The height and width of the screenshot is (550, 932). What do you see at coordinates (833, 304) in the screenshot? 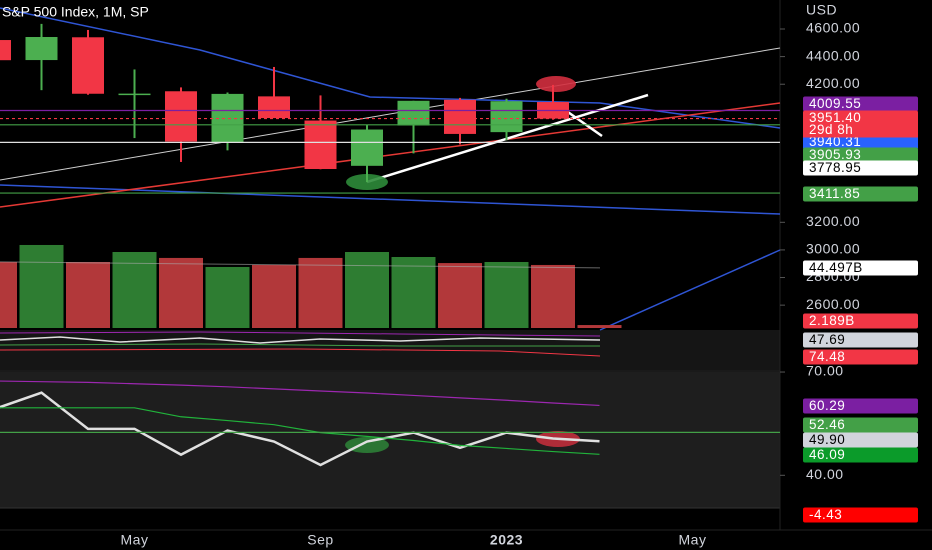
I see `y-tick-label: 2600.00` at bounding box center [833, 304].